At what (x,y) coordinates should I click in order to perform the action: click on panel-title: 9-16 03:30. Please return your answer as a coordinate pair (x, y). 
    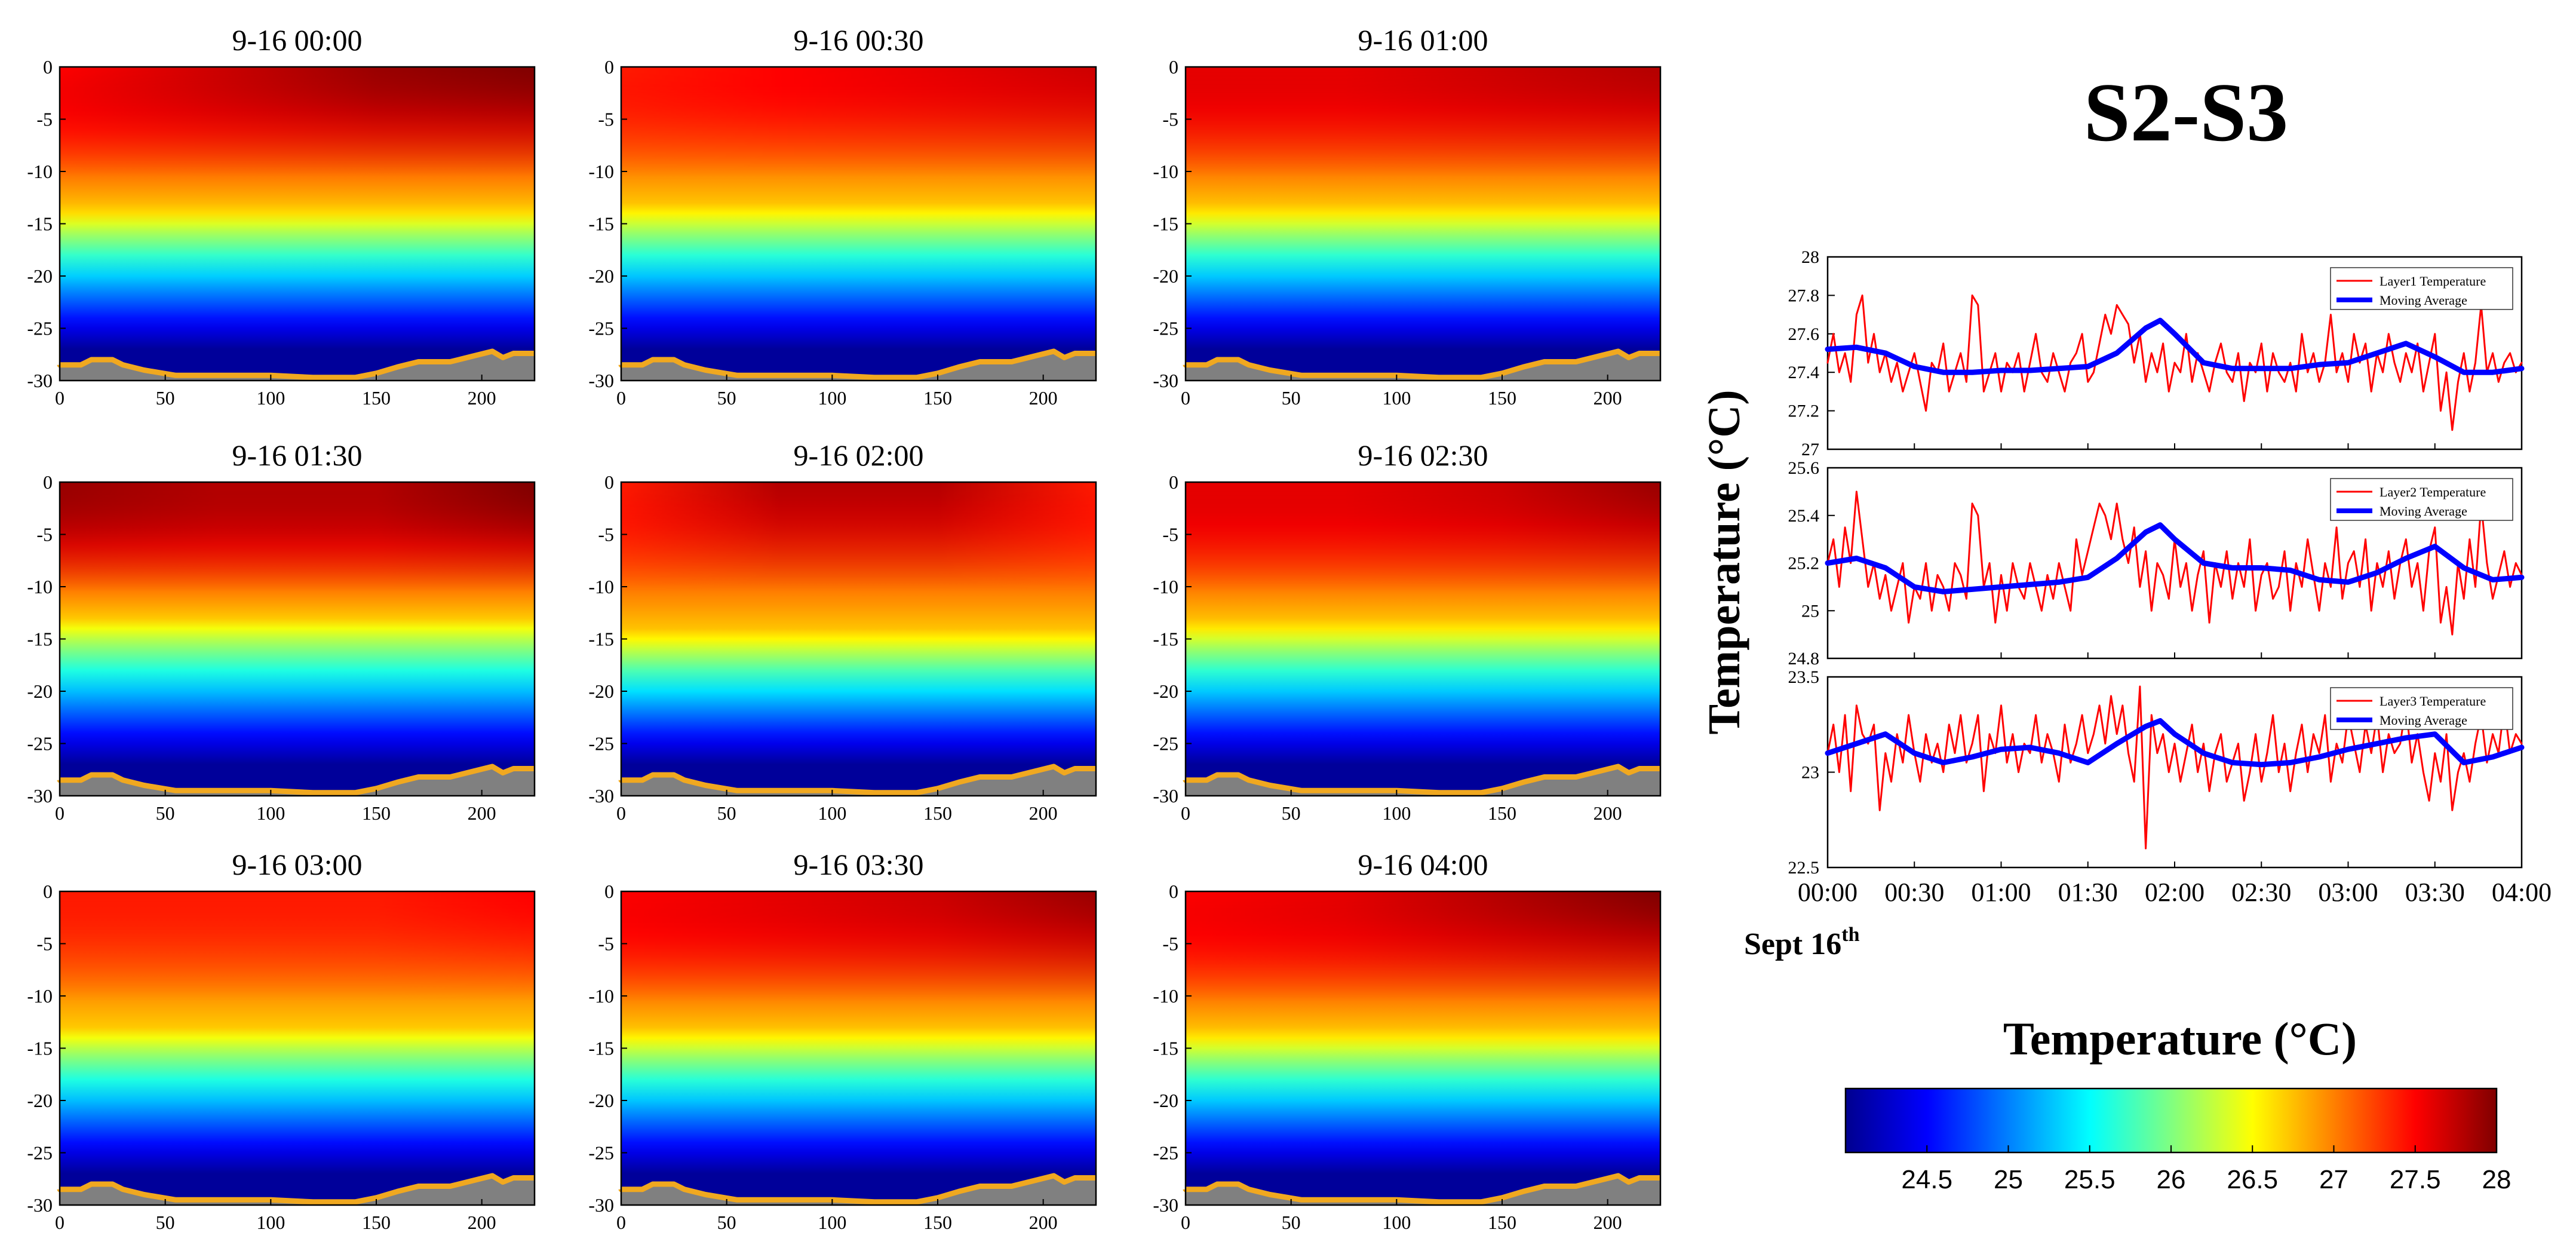
    Looking at the image, I should click on (858, 865).